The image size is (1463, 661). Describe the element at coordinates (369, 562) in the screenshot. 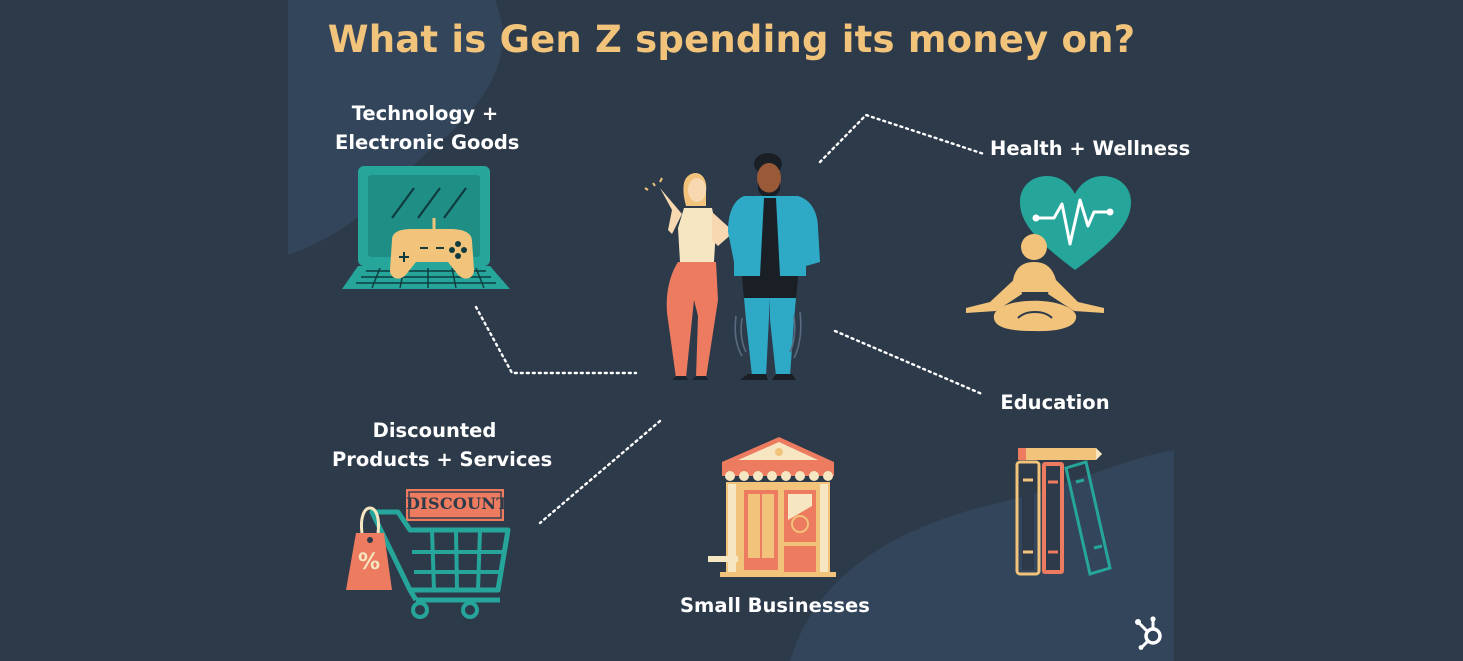

I see `discount-tag-symbol: %` at that location.